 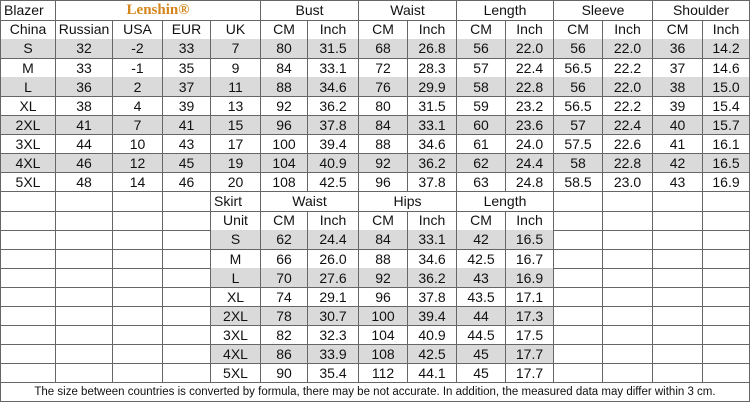 What do you see at coordinates (530, 373) in the screenshot?
I see `table-cell: 17.7` at bounding box center [530, 373].